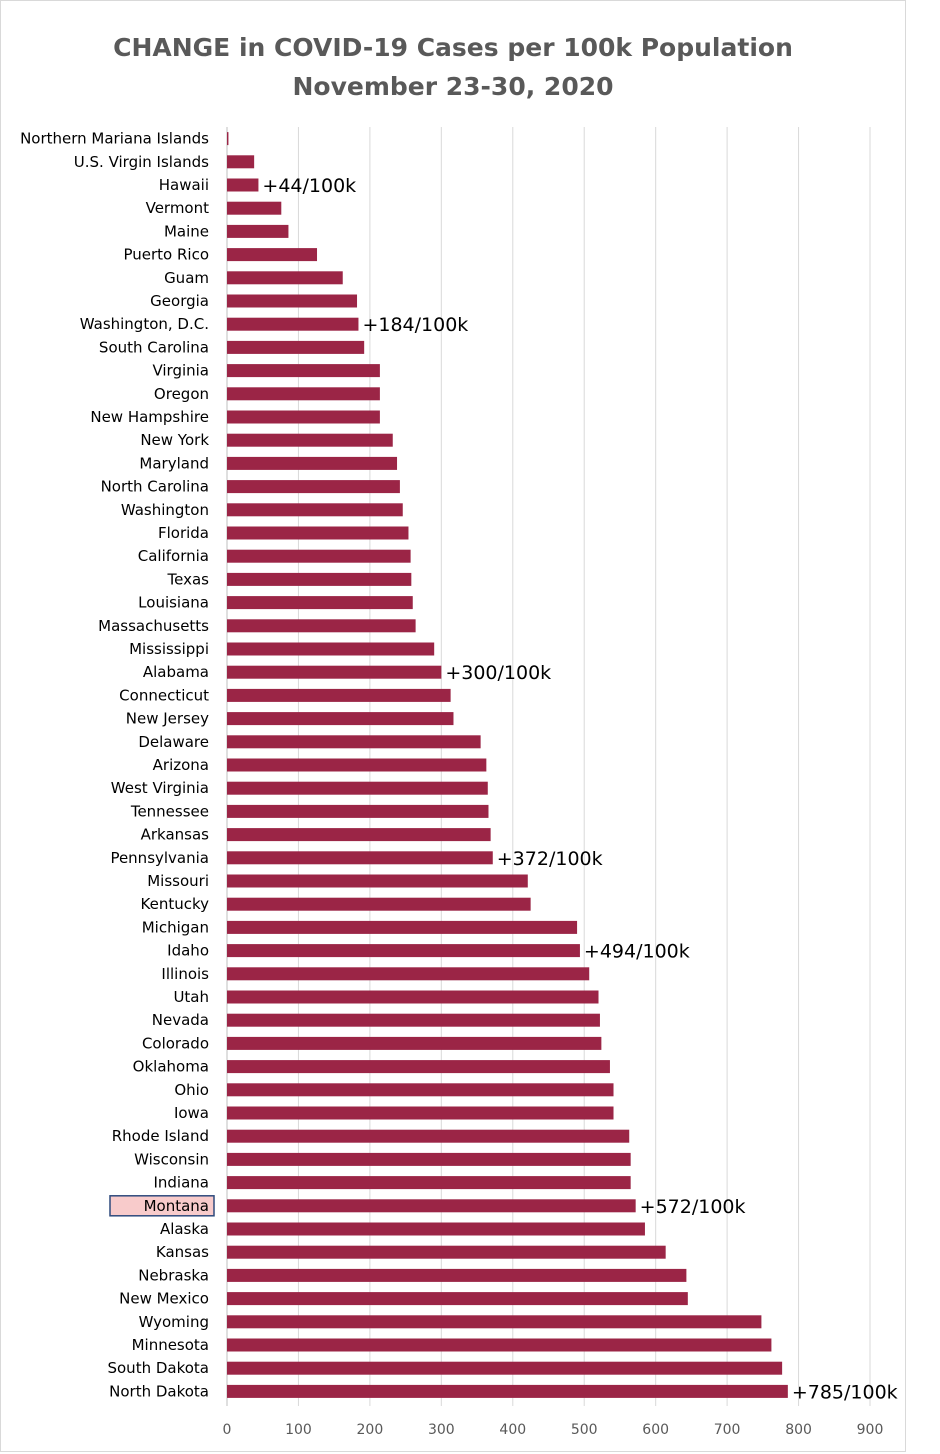  Describe the element at coordinates (309, 186) in the screenshot. I see `data-annotation: +44/100k` at that location.